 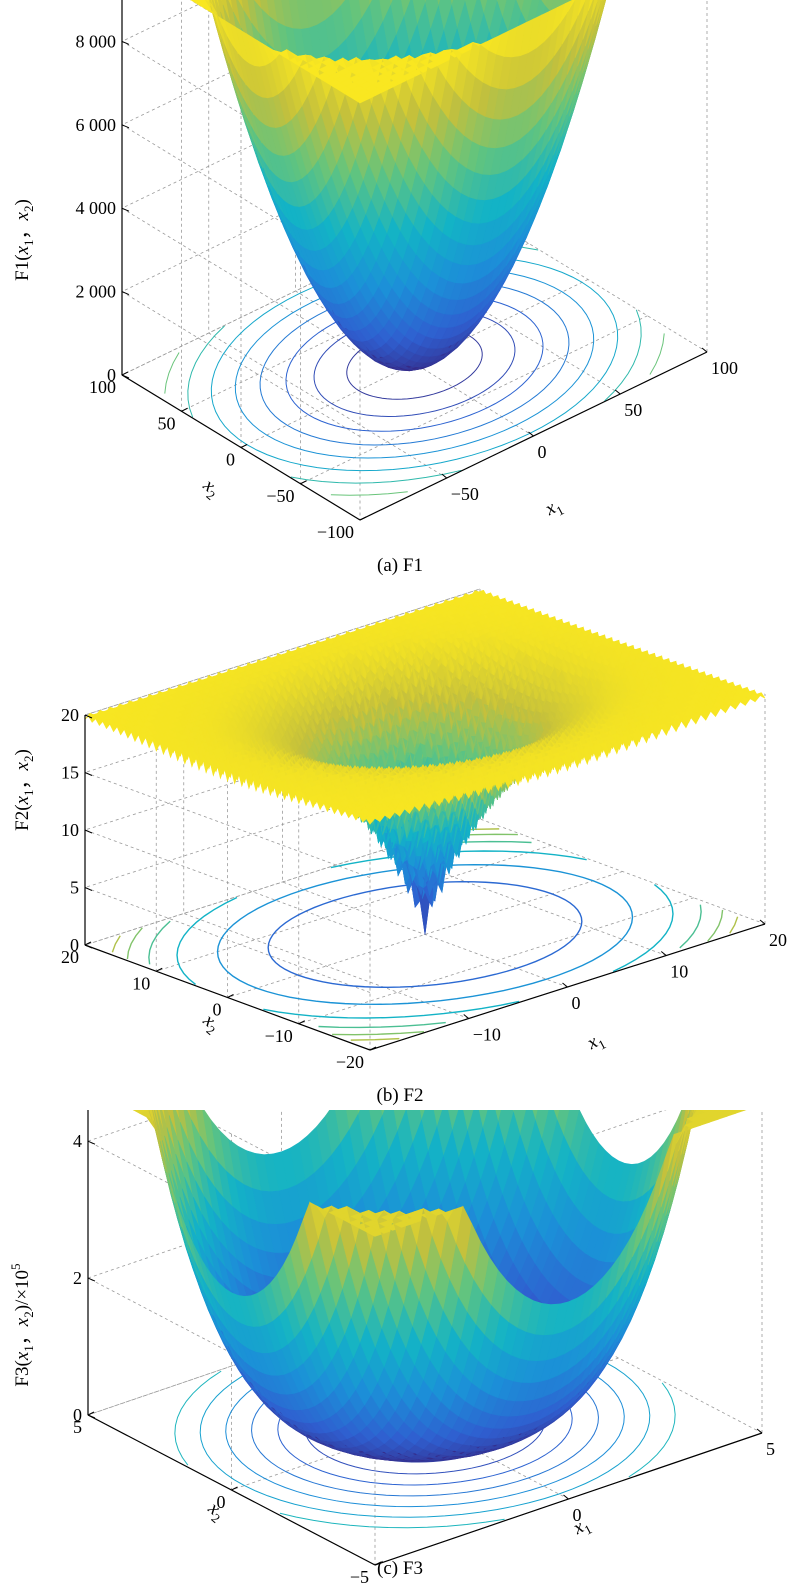 I want to click on x2-tick-label: −50, so click(x=280, y=496).